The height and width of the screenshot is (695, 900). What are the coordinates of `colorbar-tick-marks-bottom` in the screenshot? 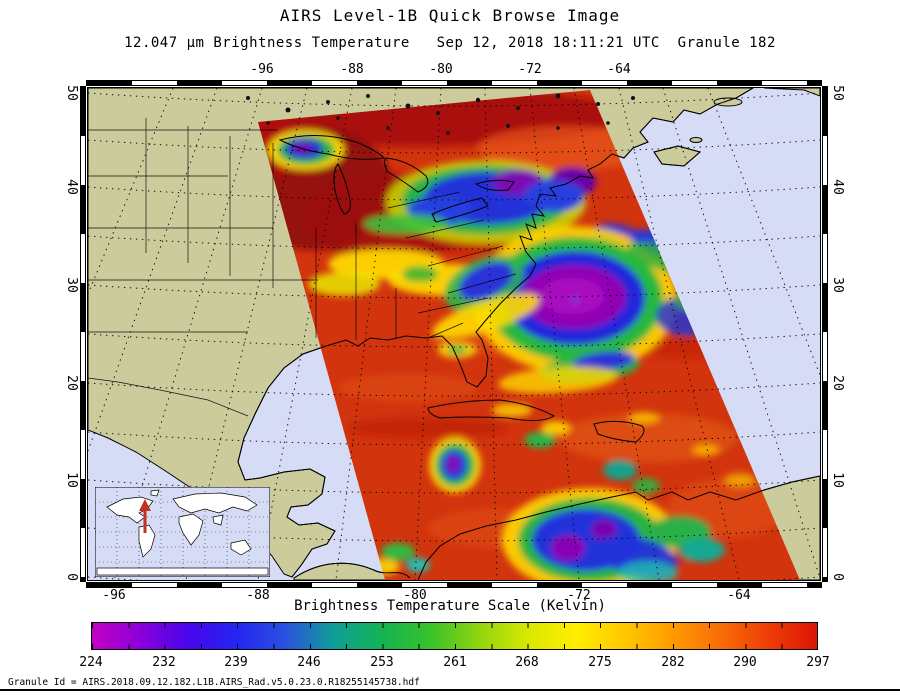 It's located at (454, 646).